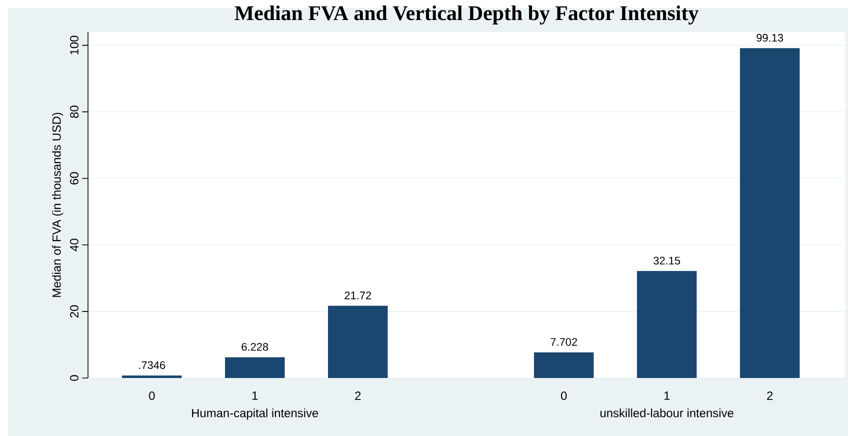 This screenshot has height=436, width=851. What do you see at coordinates (667, 260) in the screenshot?
I see `data-label: 32.15` at bounding box center [667, 260].